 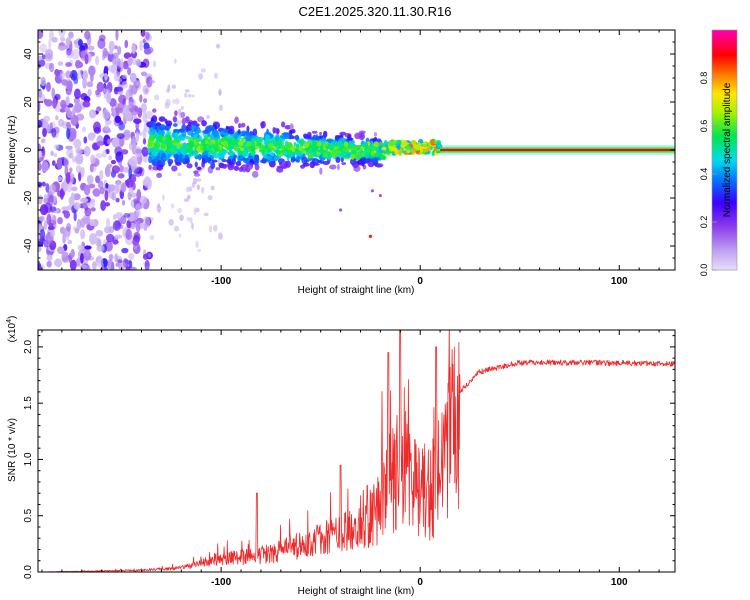 What do you see at coordinates (28, 572) in the screenshot?
I see `y-tick-label: 0.0` at bounding box center [28, 572].